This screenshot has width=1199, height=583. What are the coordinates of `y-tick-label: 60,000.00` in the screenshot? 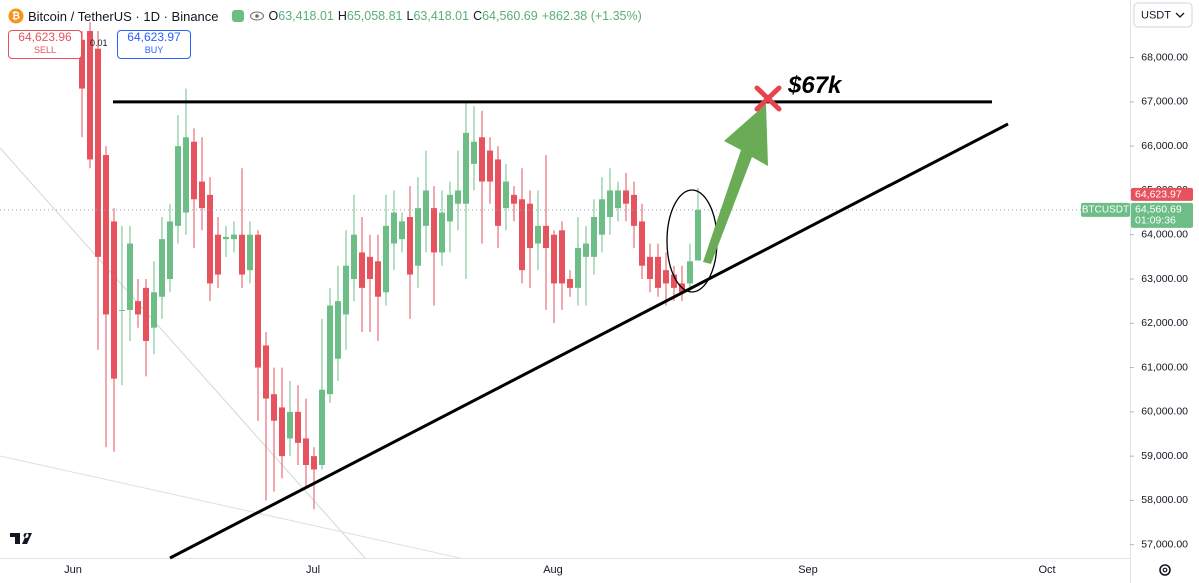 It's located at (1164, 412).